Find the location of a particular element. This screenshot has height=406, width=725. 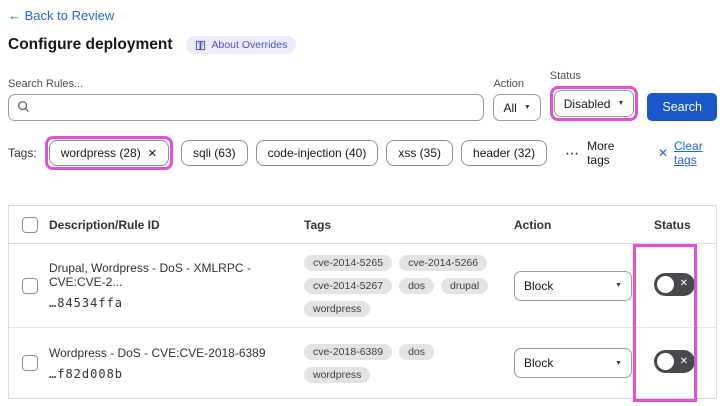

action-filter-label: Action is located at coordinates (509, 84).